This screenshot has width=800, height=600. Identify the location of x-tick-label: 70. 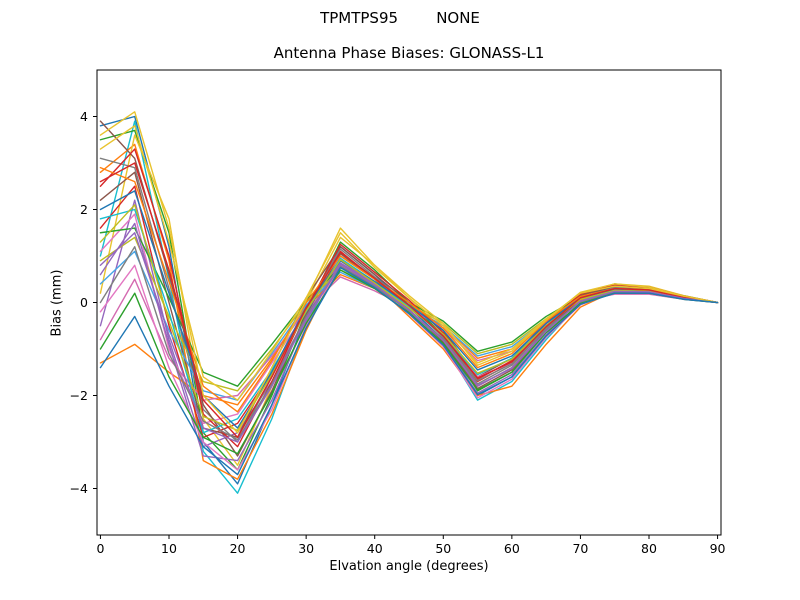
(580, 548).